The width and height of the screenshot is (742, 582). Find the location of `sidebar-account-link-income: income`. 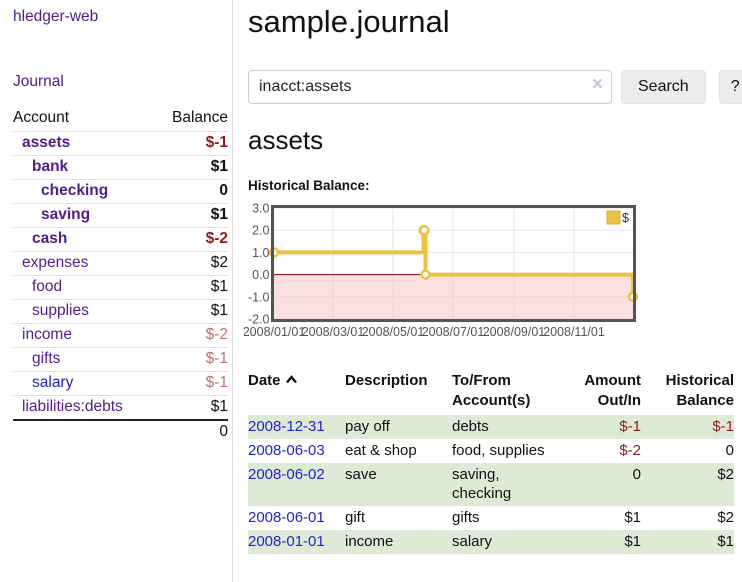

sidebar-account-link-income: income is located at coordinates (47, 334).